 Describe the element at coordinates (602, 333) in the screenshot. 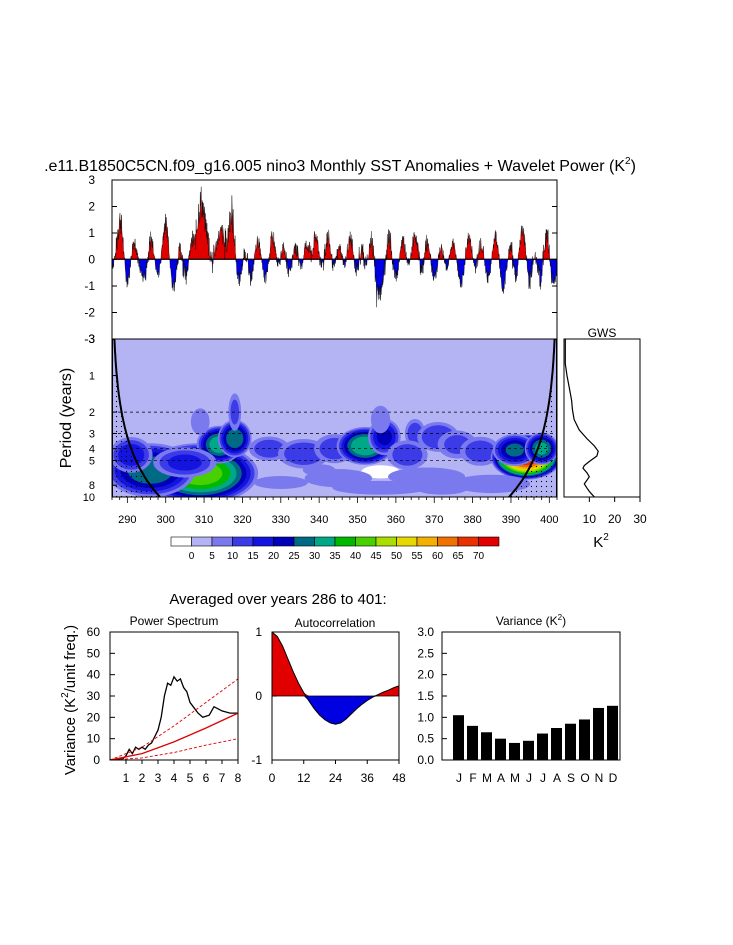

I see `gws-title: GWS` at that location.